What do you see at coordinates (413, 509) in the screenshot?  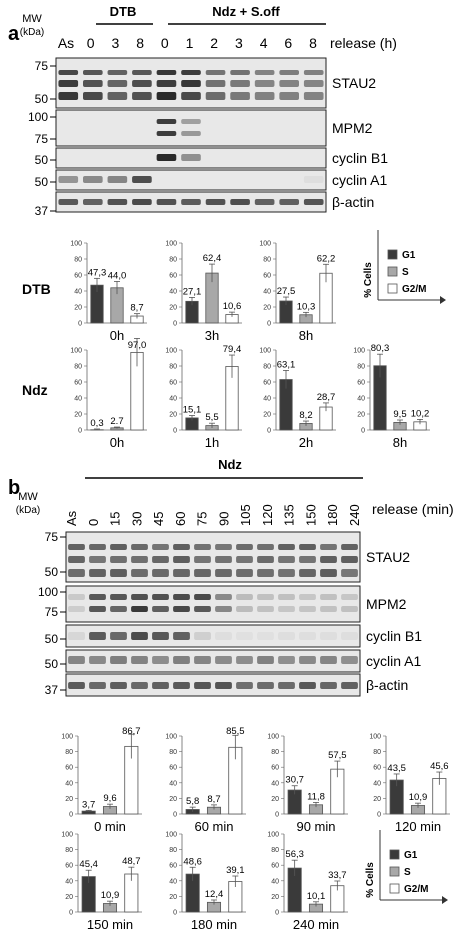 I see `panel-b-release-label: release (min)` at bounding box center [413, 509].